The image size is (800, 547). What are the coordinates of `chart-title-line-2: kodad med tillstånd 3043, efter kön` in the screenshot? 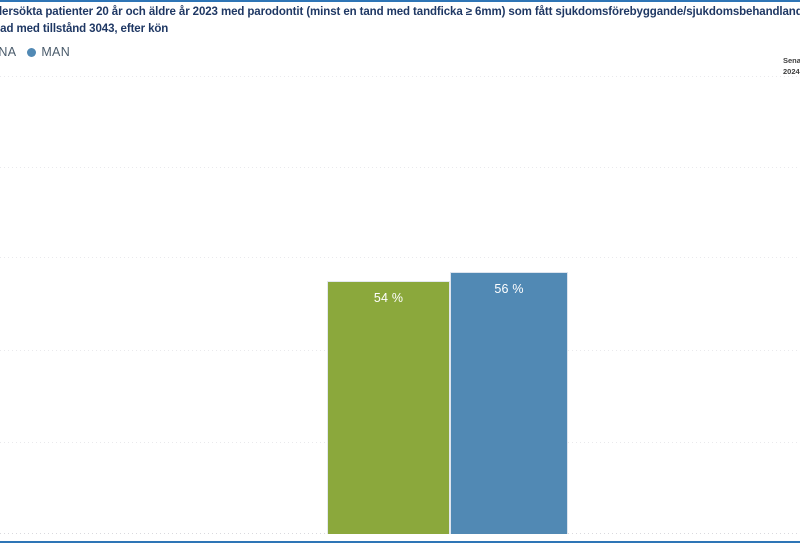 It's located at (84, 29).